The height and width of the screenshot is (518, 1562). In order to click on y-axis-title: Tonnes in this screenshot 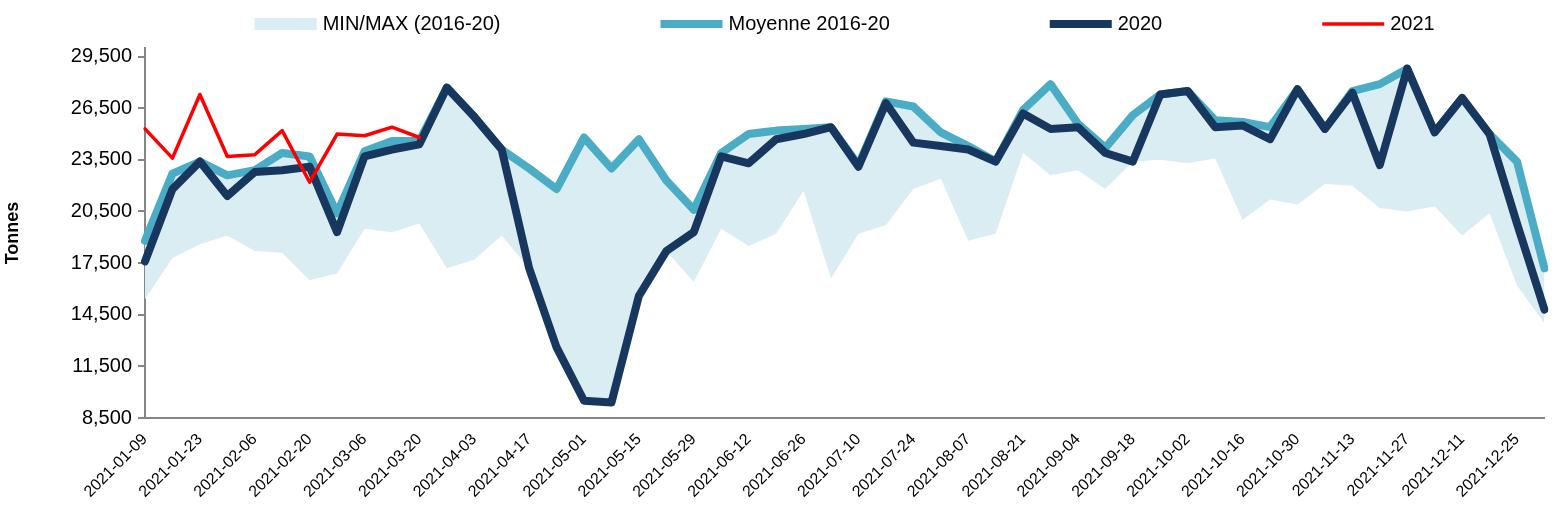, I will do `click(11, 233)`.